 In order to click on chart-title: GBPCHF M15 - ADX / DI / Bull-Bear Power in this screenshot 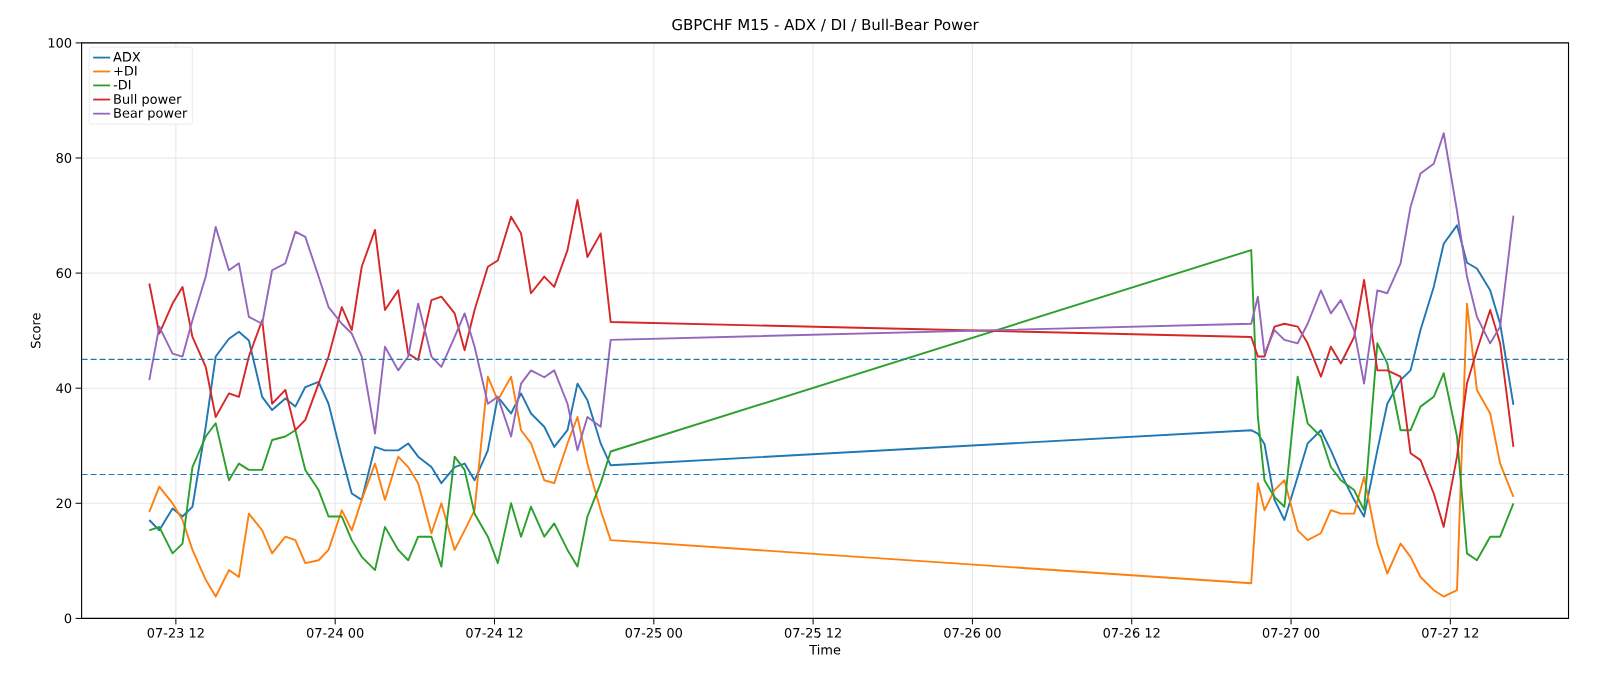, I will do `click(825, 25)`.